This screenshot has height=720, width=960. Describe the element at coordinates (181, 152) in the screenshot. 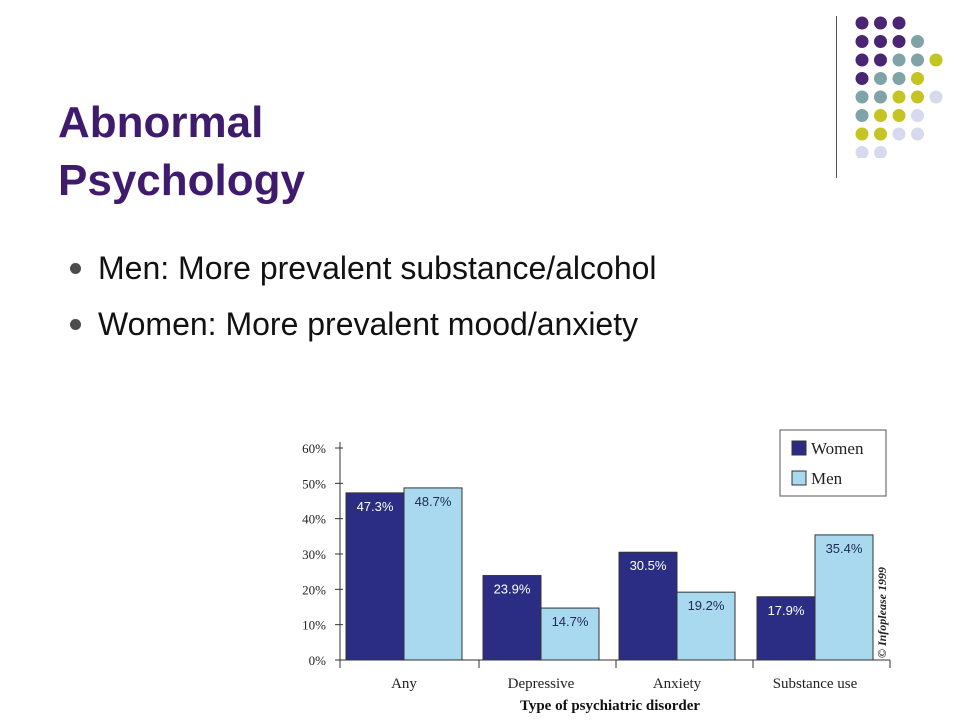

I see `slide-title: Abnormal Psychology` at that location.